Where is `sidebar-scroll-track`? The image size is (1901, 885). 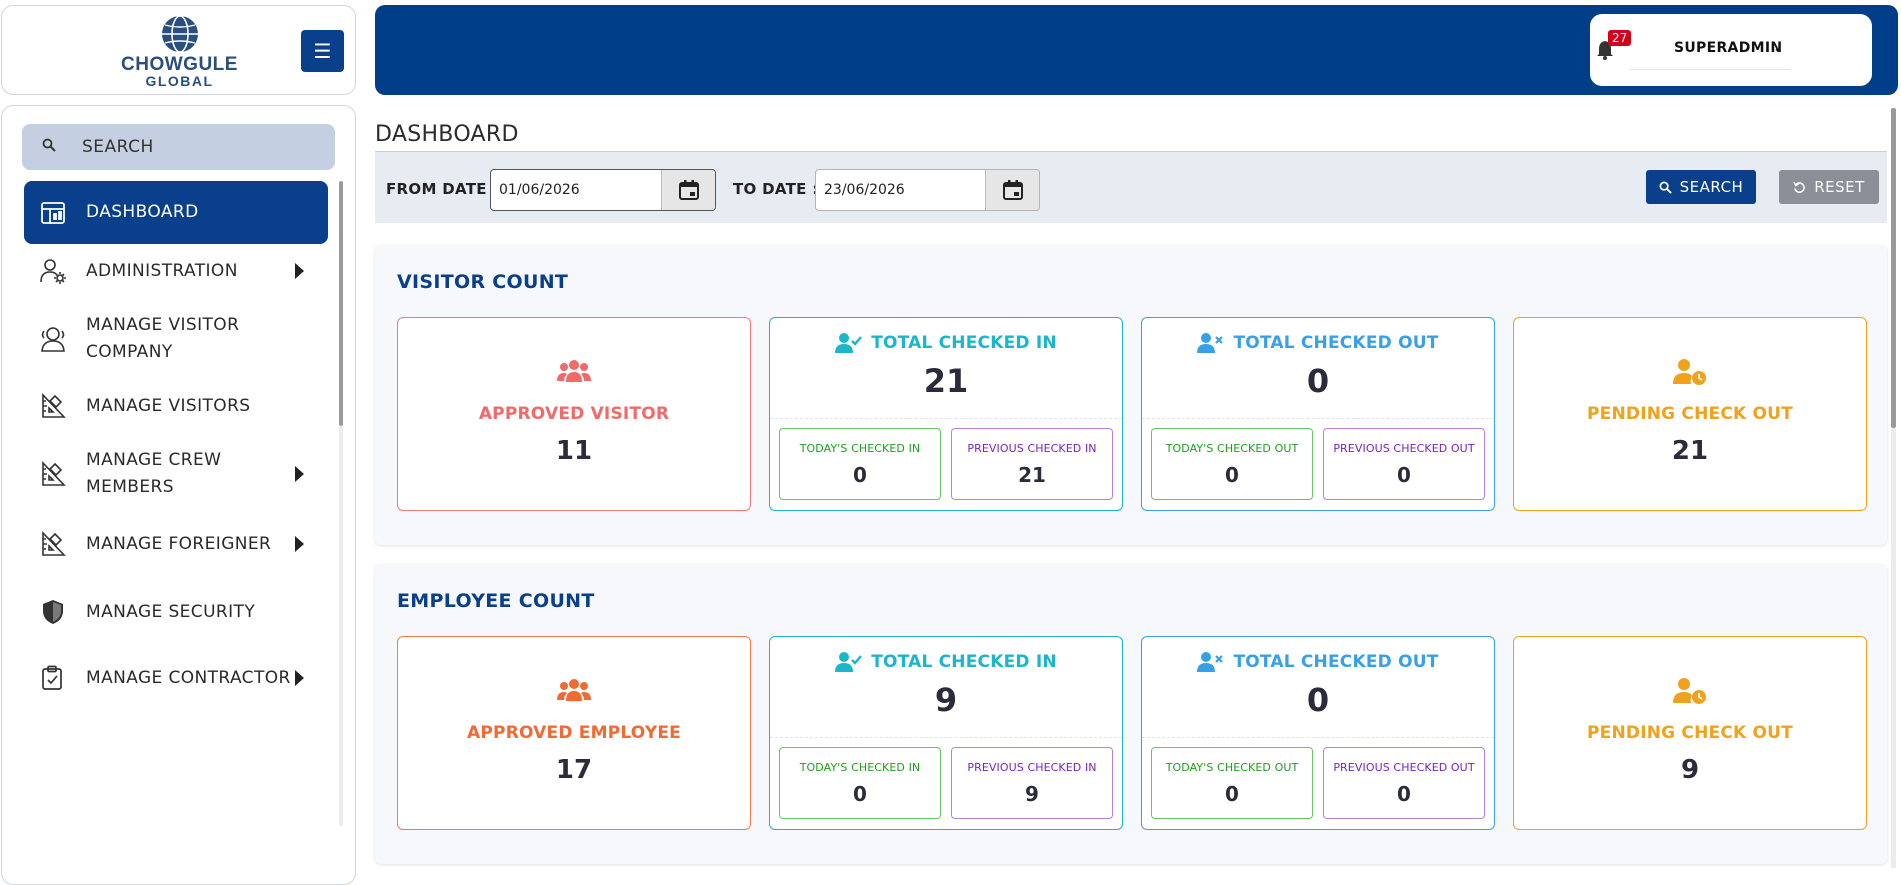 sidebar-scroll-track is located at coordinates (341, 626).